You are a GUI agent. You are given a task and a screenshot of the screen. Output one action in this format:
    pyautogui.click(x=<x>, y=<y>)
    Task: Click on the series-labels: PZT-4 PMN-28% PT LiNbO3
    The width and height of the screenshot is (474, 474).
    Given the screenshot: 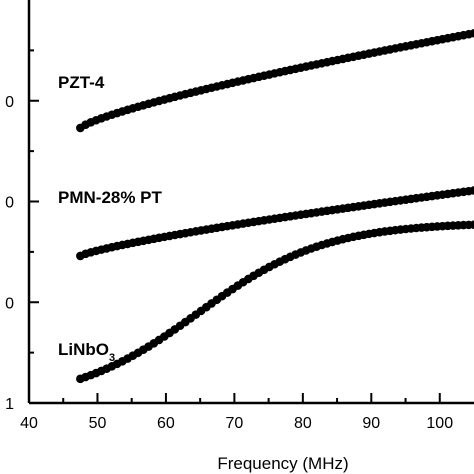 What is the action you would take?
    pyautogui.click(x=110, y=218)
    